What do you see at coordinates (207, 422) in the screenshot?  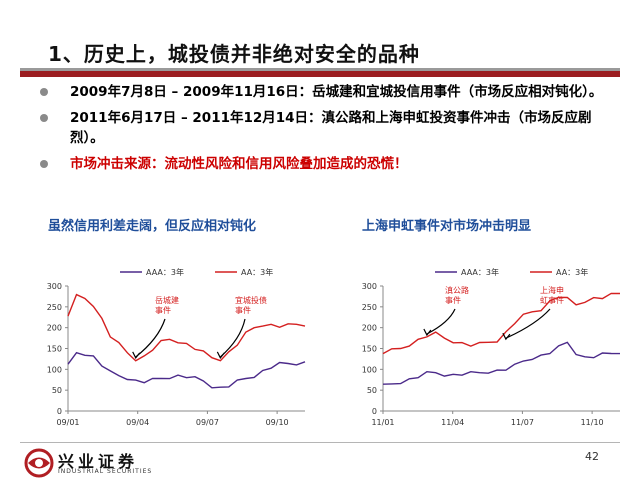 I see `x-tick-label: 09/07` at bounding box center [207, 422].